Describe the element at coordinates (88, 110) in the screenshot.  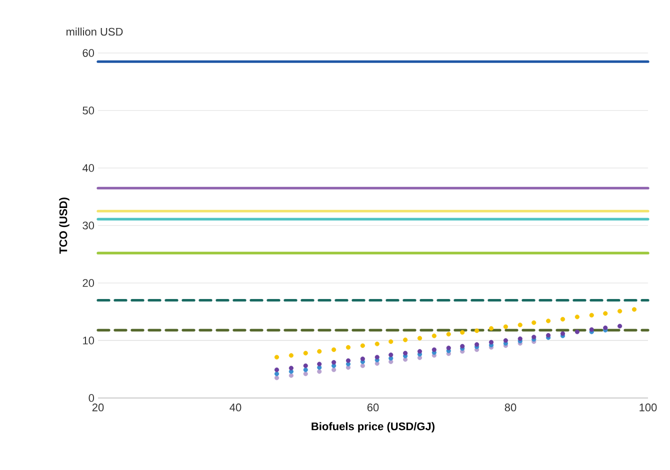
I see `y-tick-label: 50` at that location.